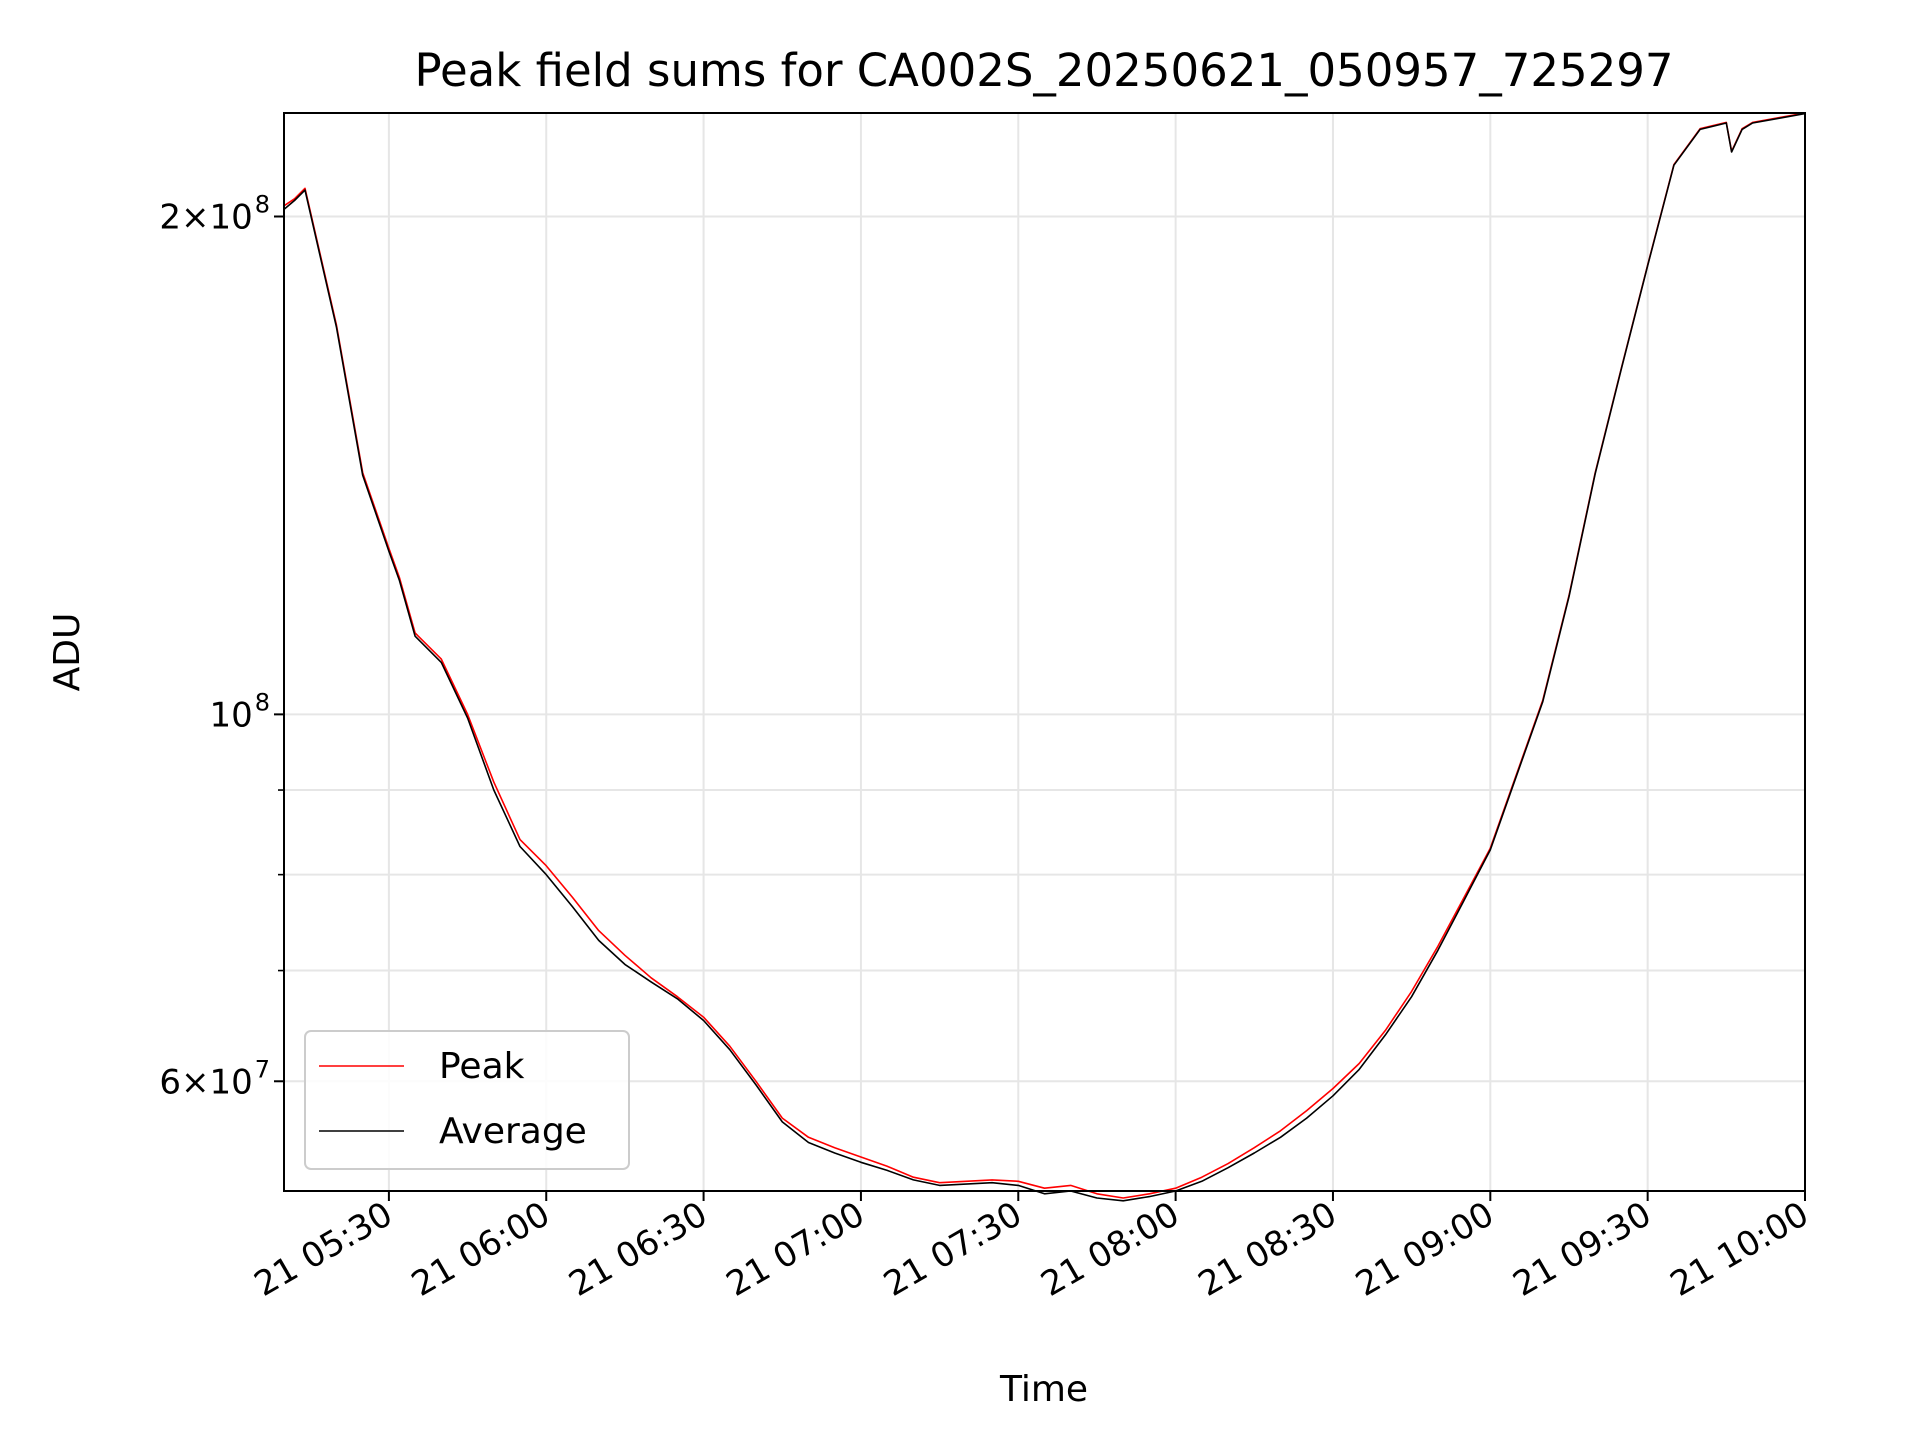  I want to click on legend-average-label: Average, so click(513, 1131).